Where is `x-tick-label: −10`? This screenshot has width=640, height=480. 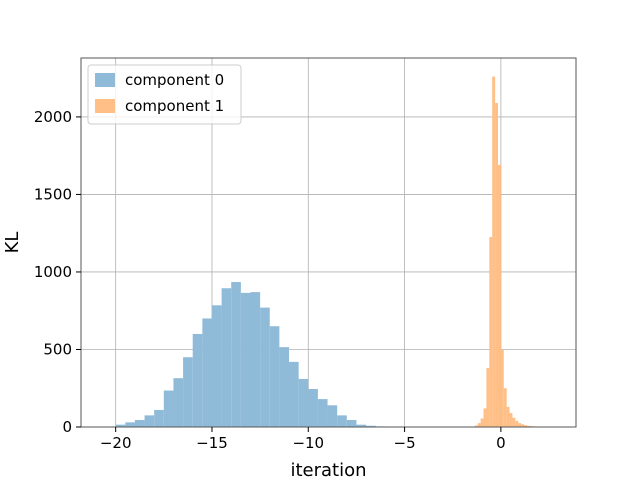 x-tick-label: −10 is located at coordinates (308, 443).